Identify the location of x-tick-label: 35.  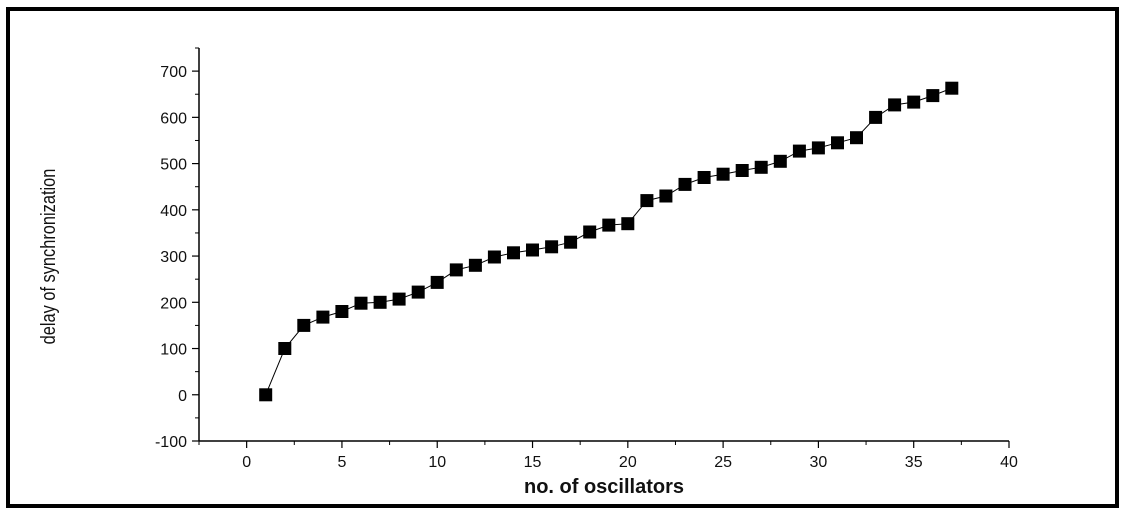
(914, 462).